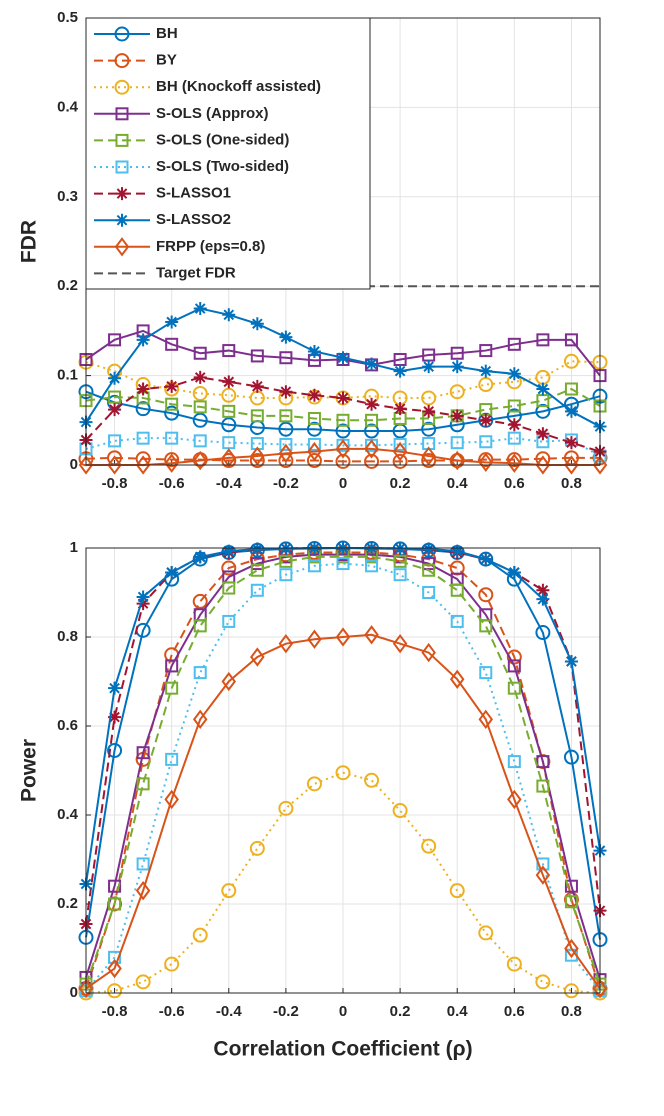 This screenshot has width=664, height=1116. What do you see at coordinates (229, 483) in the screenshot?
I see `x-tick-label: -0.4` at bounding box center [229, 483].